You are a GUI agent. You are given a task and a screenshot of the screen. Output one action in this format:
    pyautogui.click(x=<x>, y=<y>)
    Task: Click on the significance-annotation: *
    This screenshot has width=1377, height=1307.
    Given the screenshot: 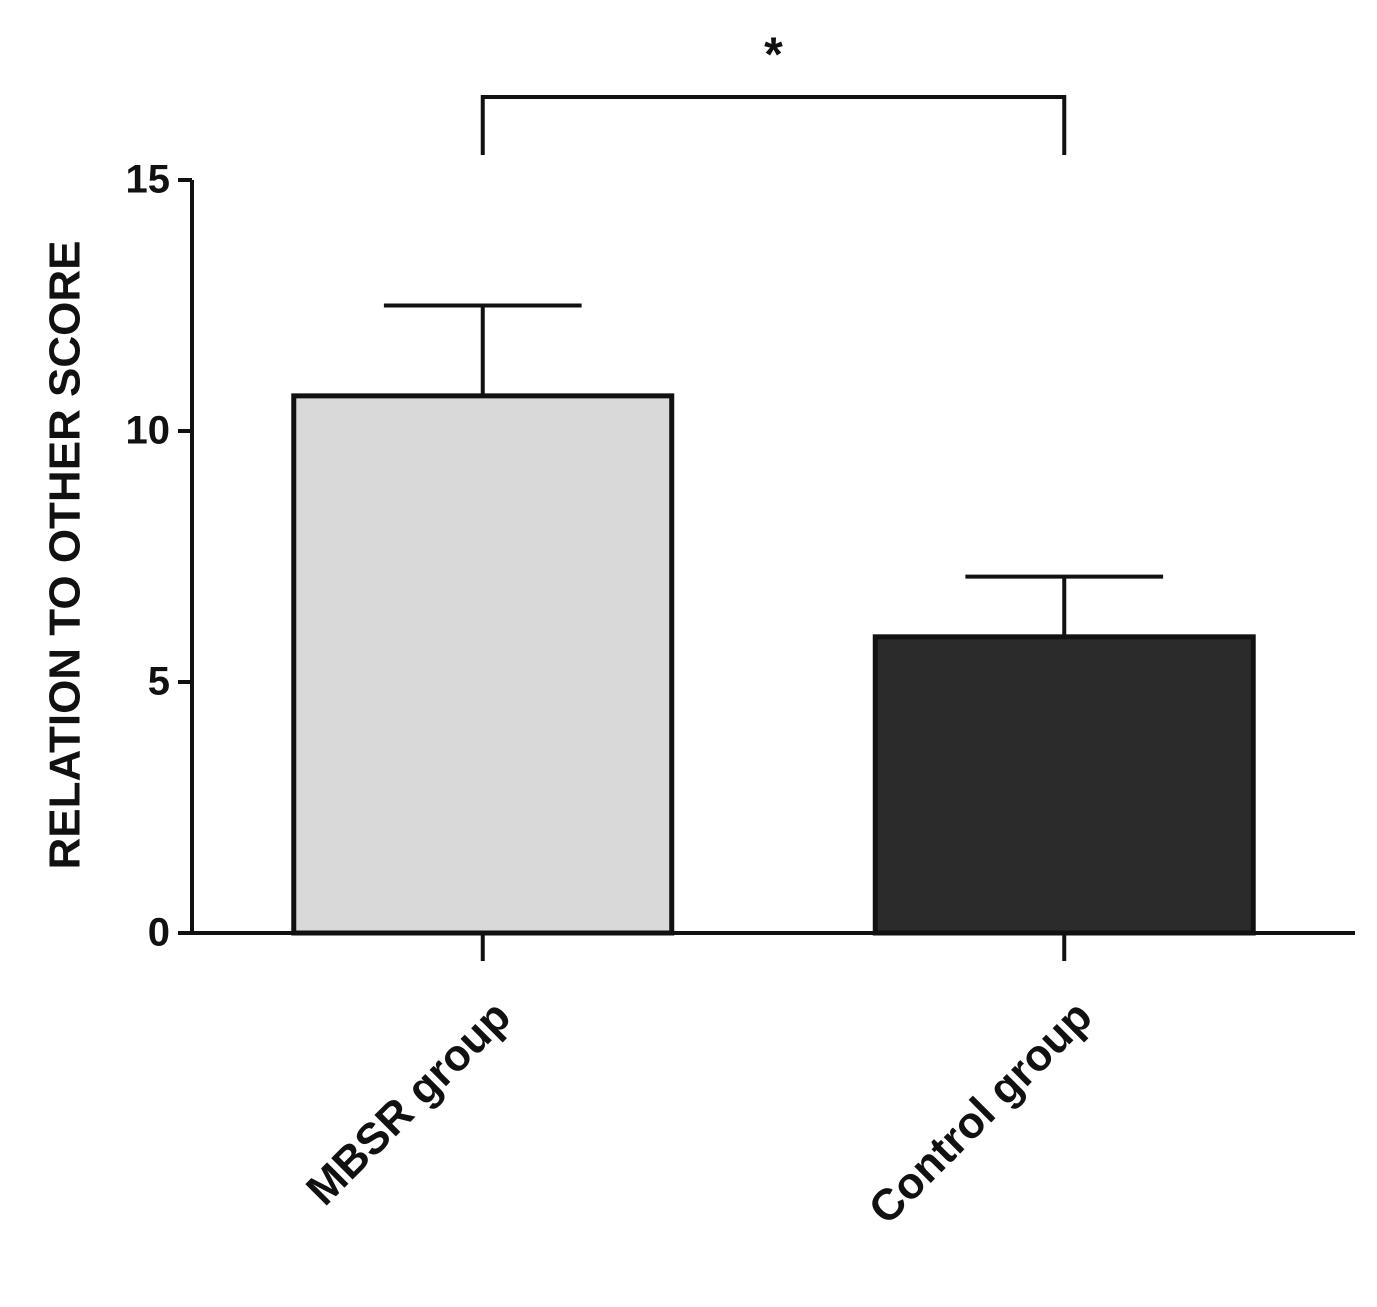 What is the action you would take?
    pyautogui.click(x=773, y=55)
    